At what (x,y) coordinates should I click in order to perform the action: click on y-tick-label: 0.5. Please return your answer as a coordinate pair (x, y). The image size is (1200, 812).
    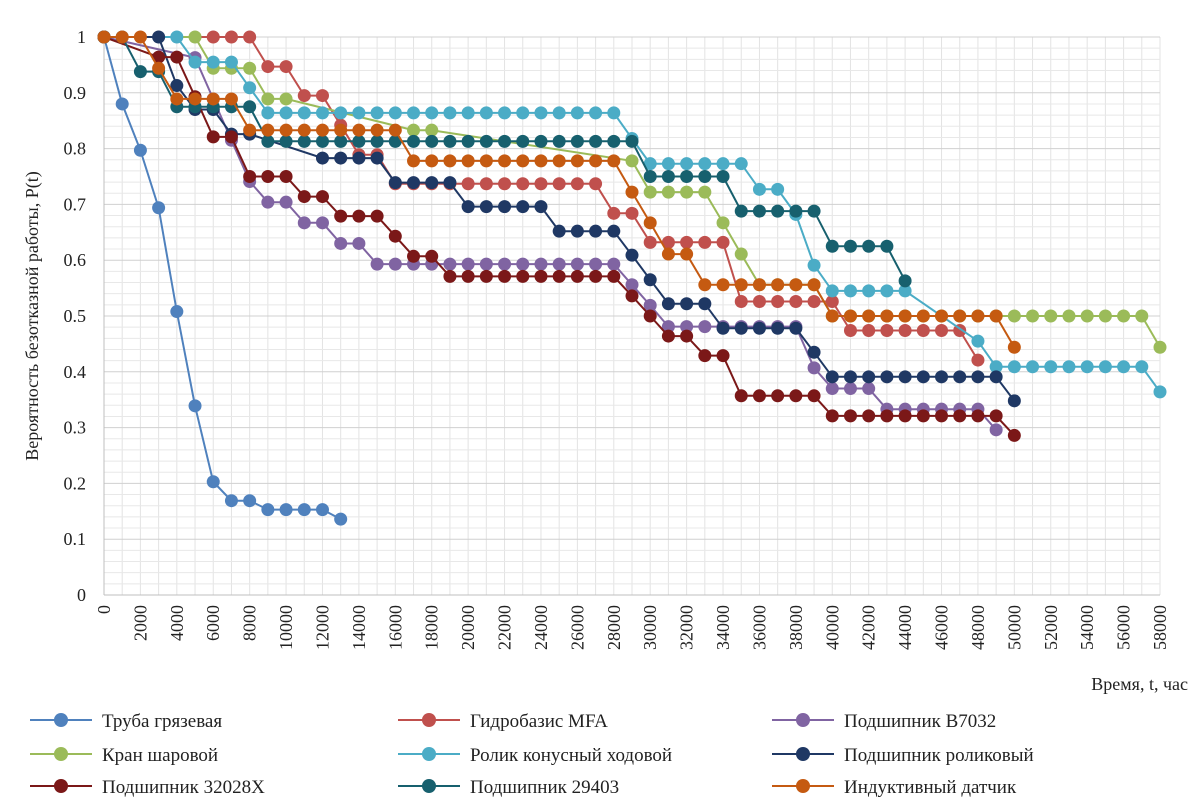
    Looking at the image, I should click on (75, 316).